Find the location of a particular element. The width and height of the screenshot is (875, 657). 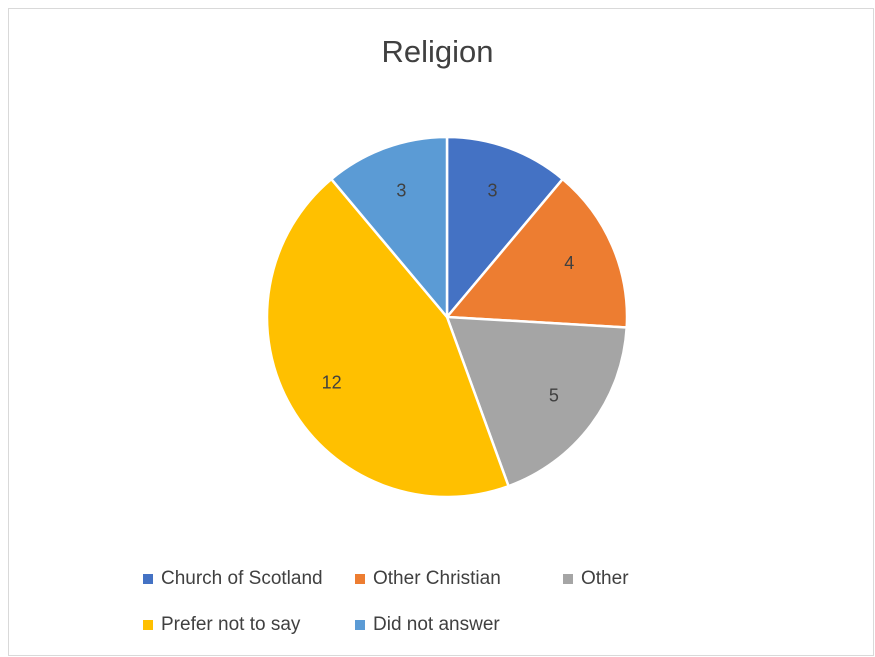

legend-item-other-christian: Other Christian is located at coordinates (428, 579).